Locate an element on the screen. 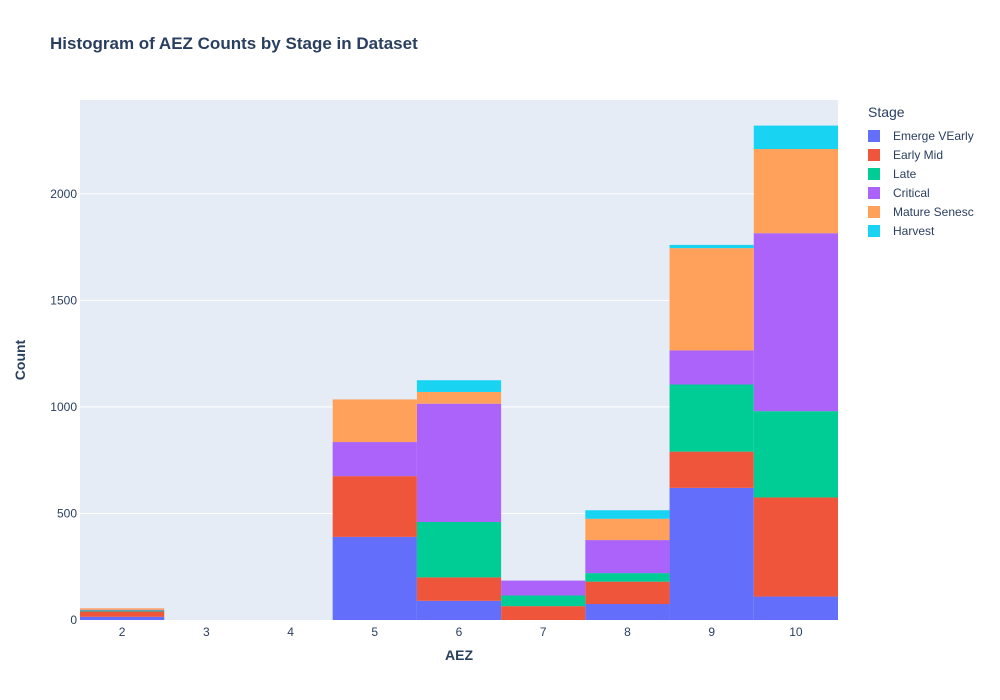 The height and width of the screenshot is (700, 1000). legend-item: Emerge VEarly is located at coordinates (921, 135).